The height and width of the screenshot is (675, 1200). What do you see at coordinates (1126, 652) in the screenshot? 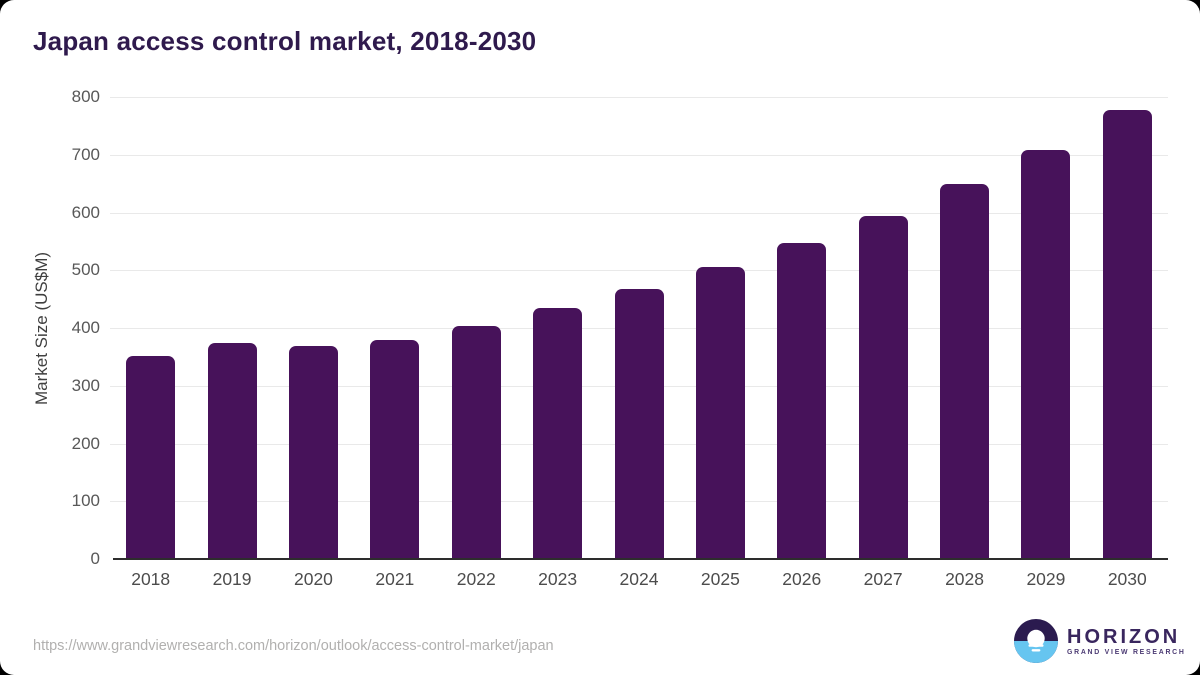
I see `logo-subtitle: GRAND VIEW RESEARCH` at bounding box center [1126, 652].